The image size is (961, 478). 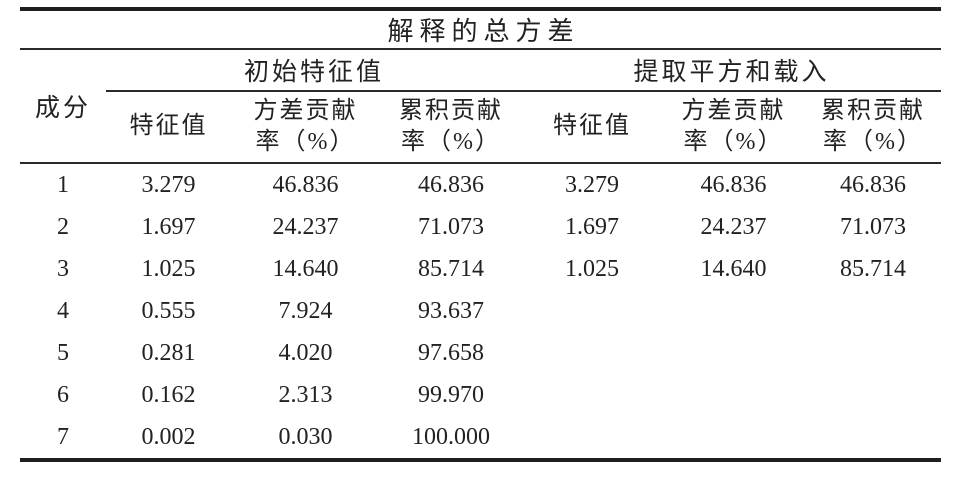 I want to click on table-cell: 1, so click(x=63, y=184).